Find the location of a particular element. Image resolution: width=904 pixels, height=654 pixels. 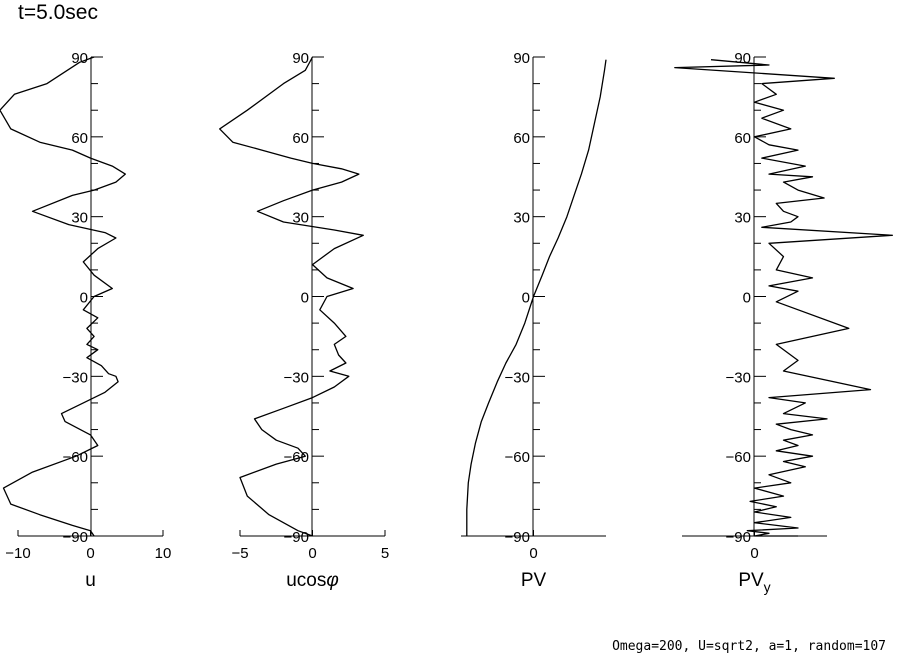

x-tick-label: −10 is located at coordinates (17, 553).